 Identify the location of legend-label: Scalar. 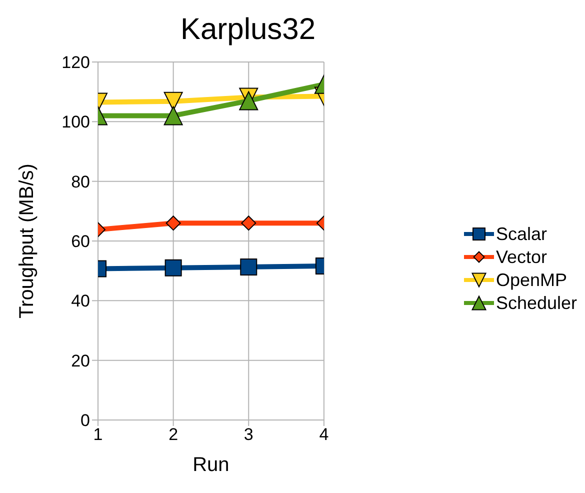
(521, 234).